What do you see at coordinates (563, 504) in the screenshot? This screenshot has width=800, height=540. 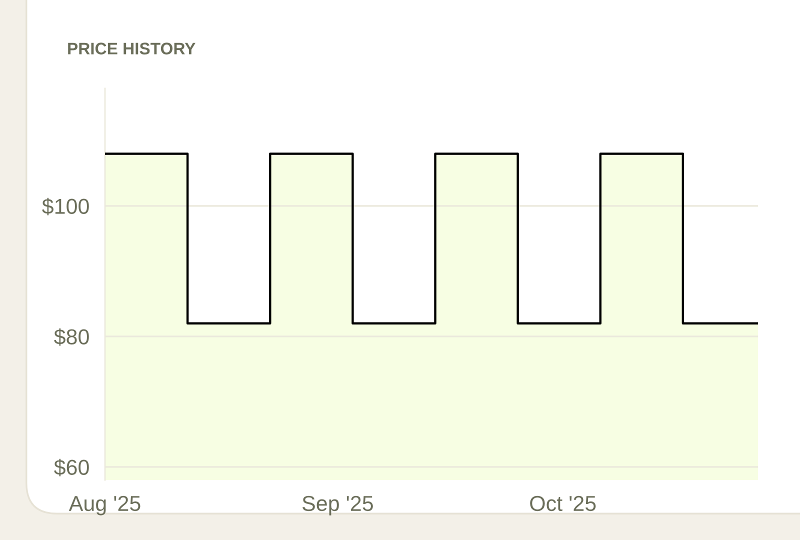 I see `x-tick-label: Oct '25` at bounding box center [563, 504].